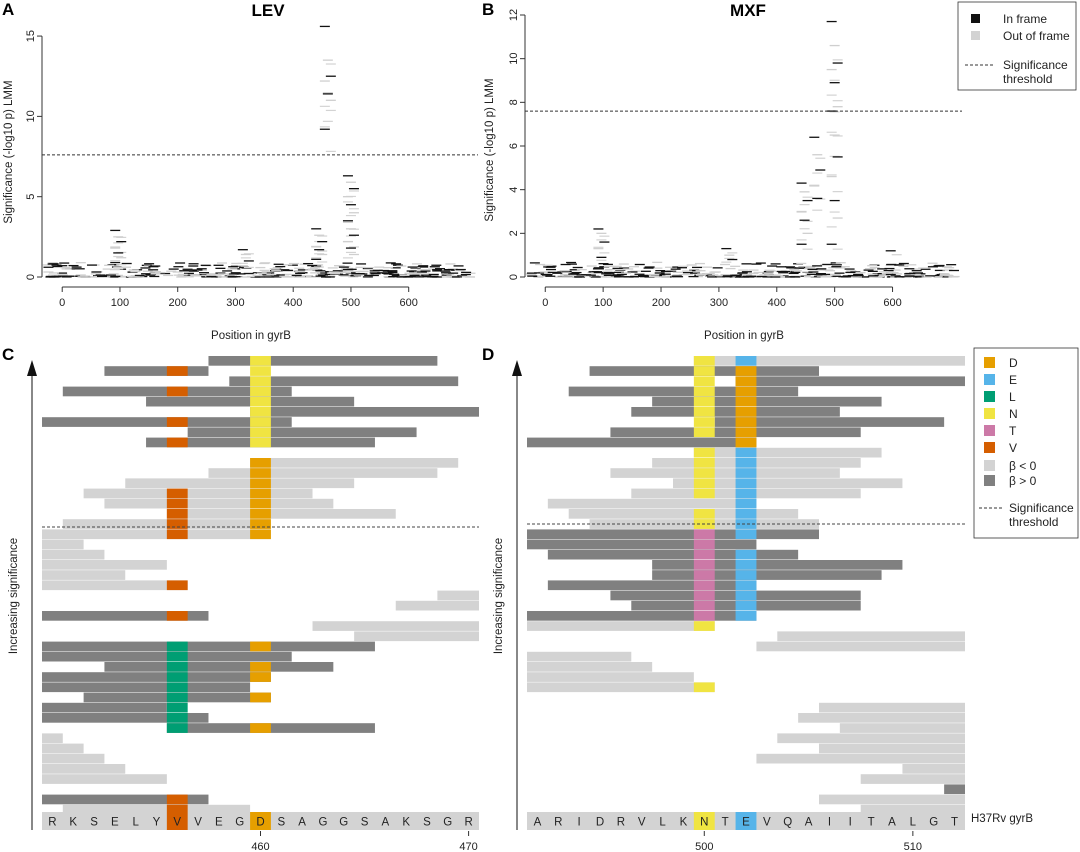 The image size is (1080, 852). Describe the element at coordinates (1013, 414) in the screenshot. I see `legend-aa-label: N` at that location.